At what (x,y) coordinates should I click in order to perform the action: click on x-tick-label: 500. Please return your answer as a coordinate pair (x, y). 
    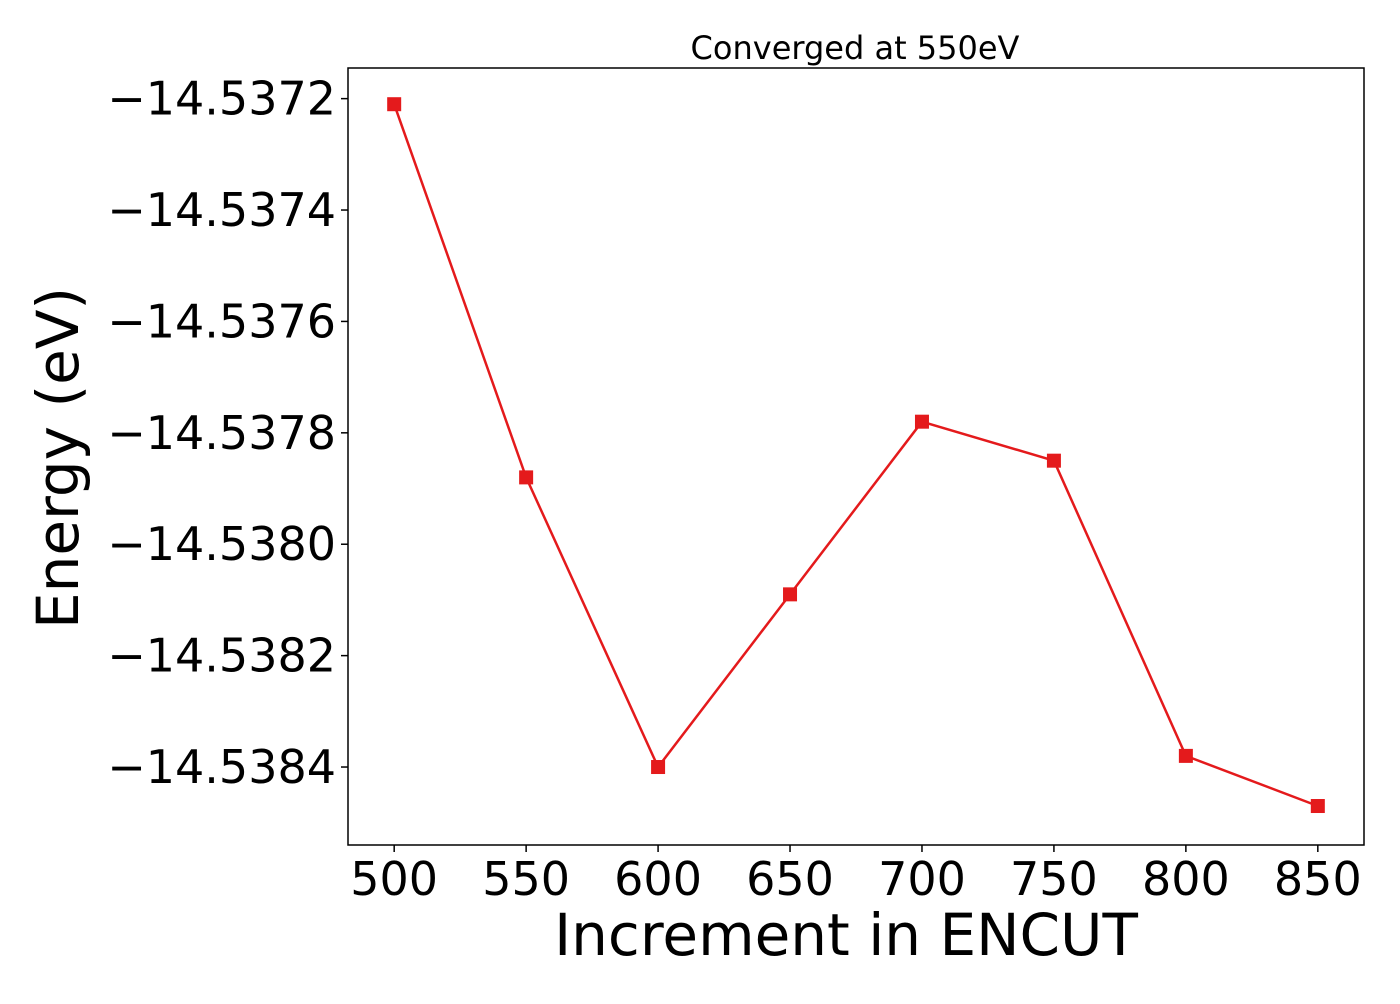
    Looking at the image, I should click on (394, 879).